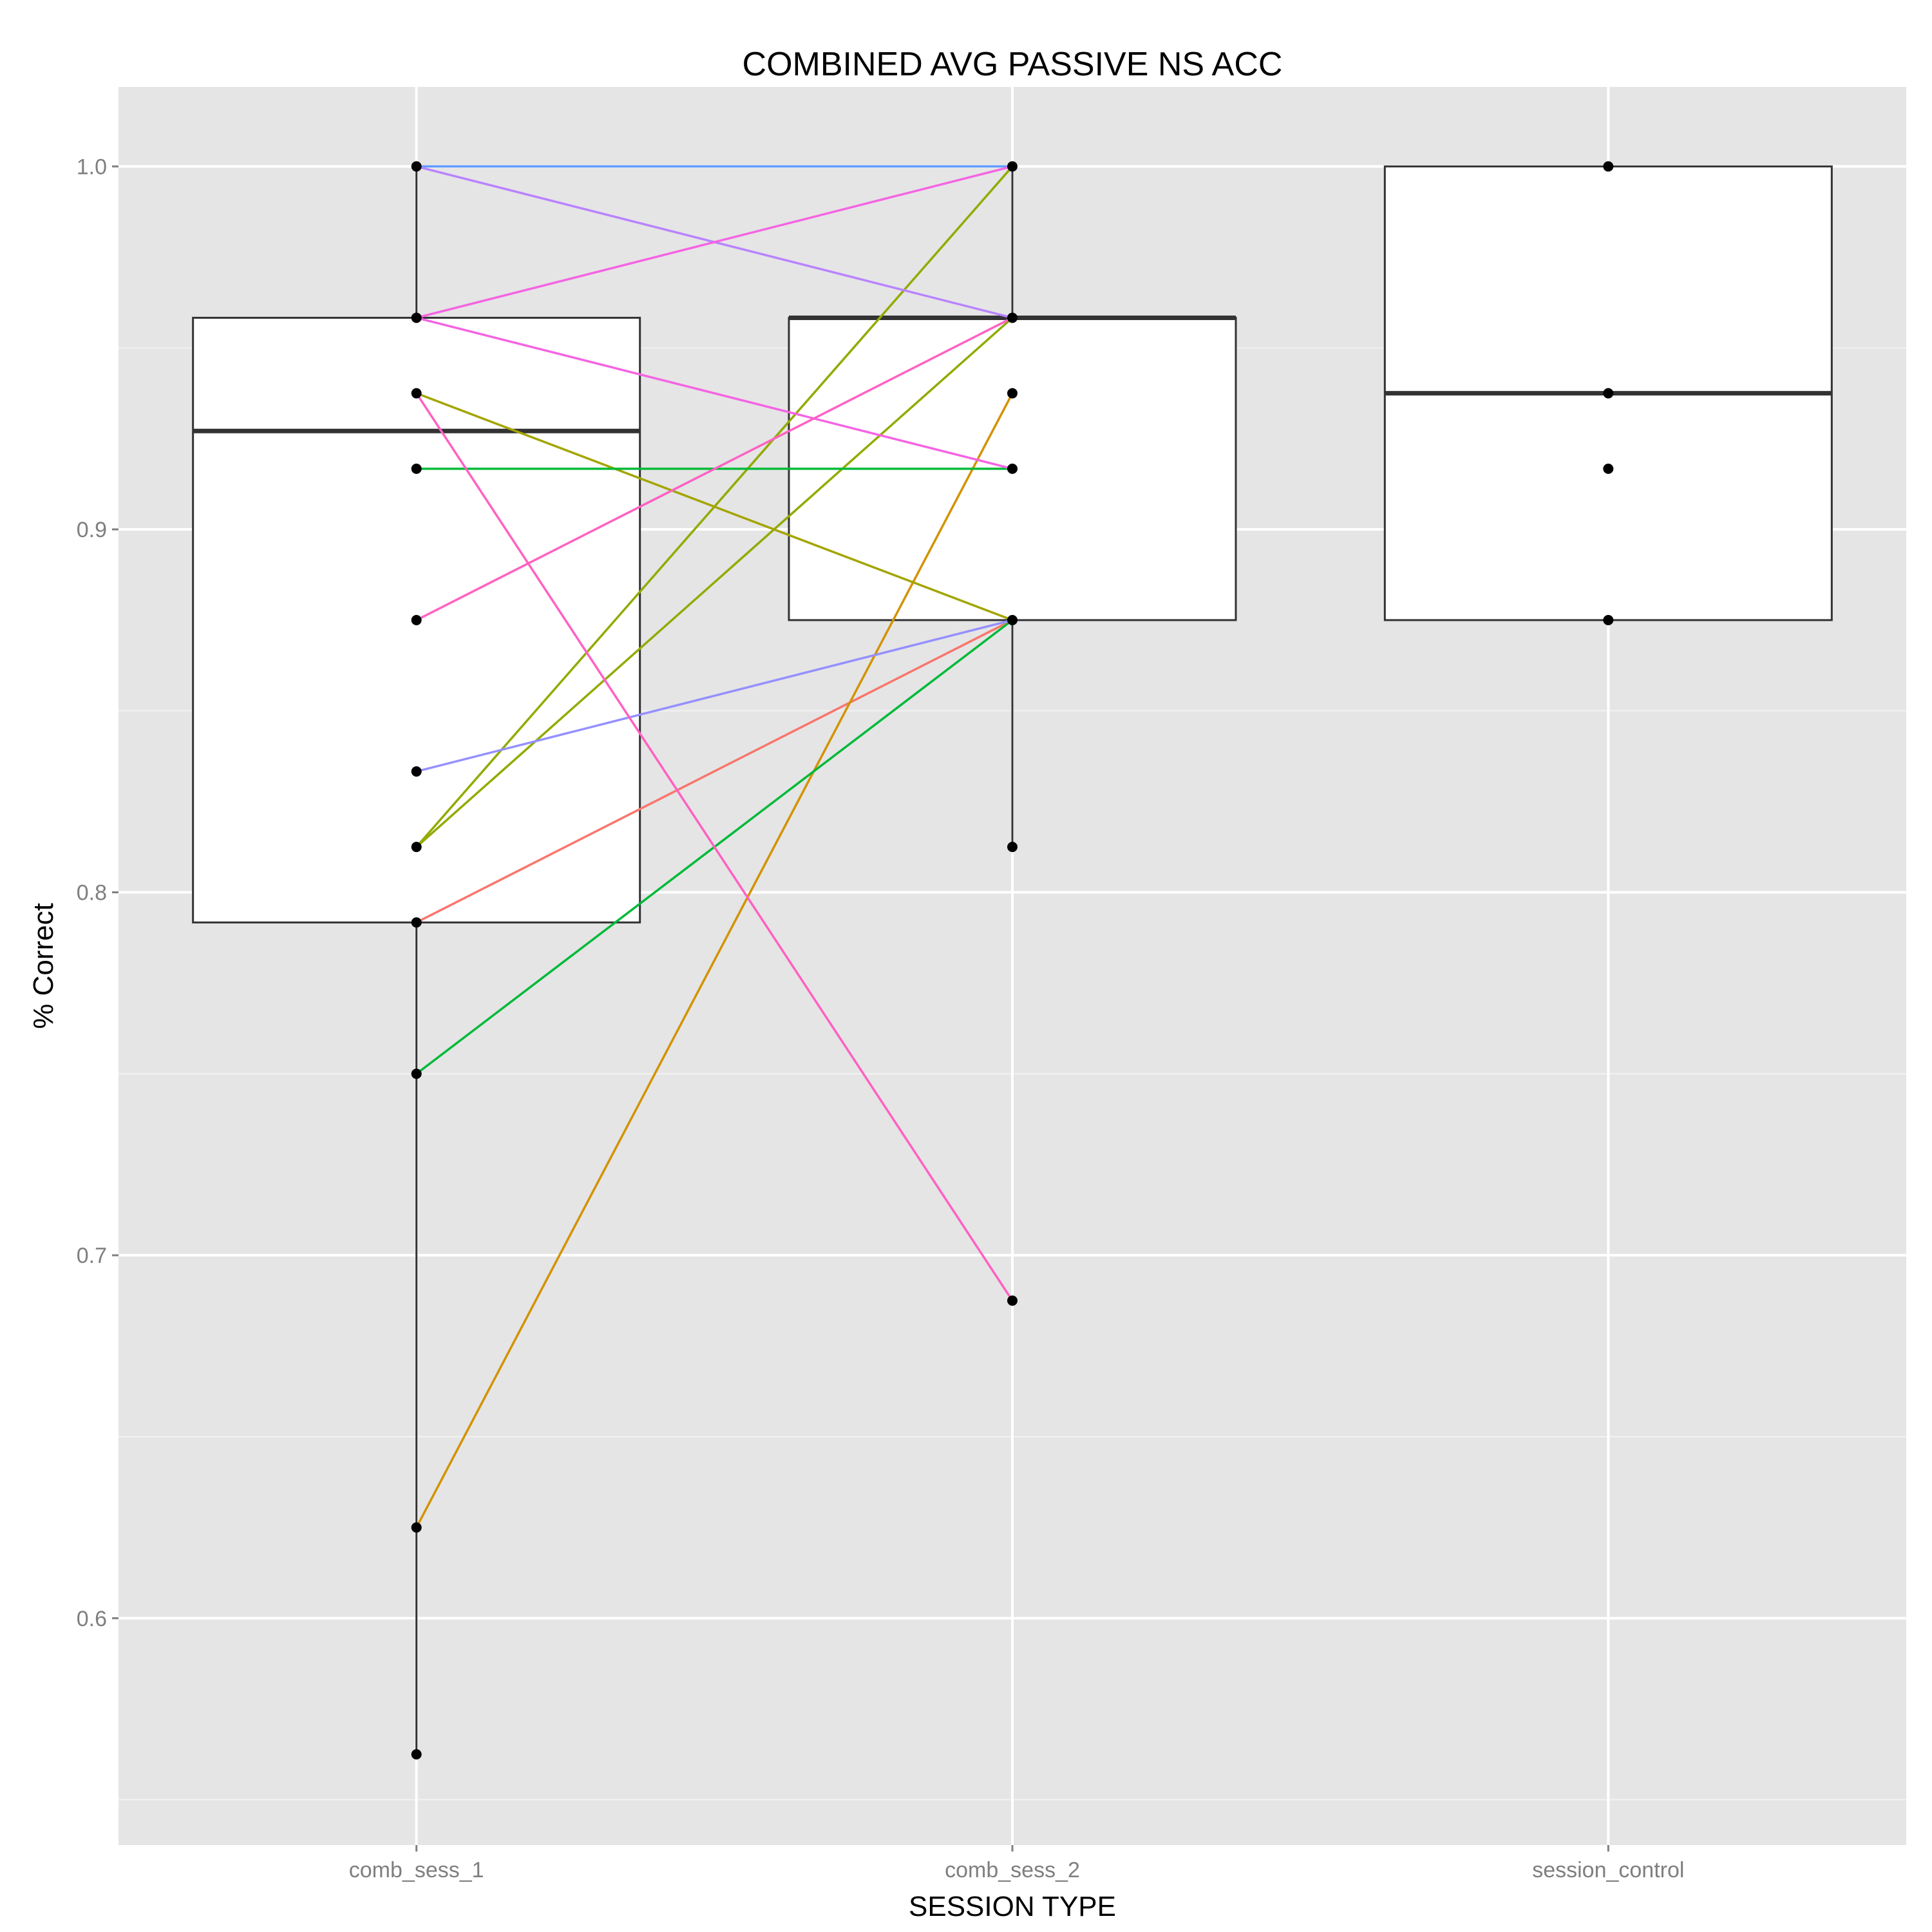 The image size is (1932, 1932). Describe the element at coordinates (416, 1870) in the screenshot. I see `x-tick-label: comb_sess_1` at that location.